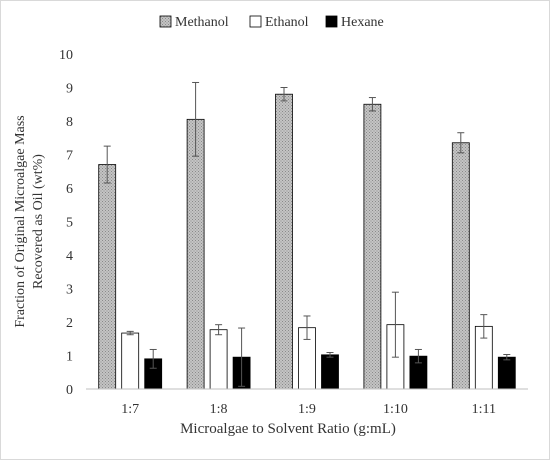 The height and width of the screenshot is (460, 550). I want to click on y-tick-label: 4, so click(69, 256).